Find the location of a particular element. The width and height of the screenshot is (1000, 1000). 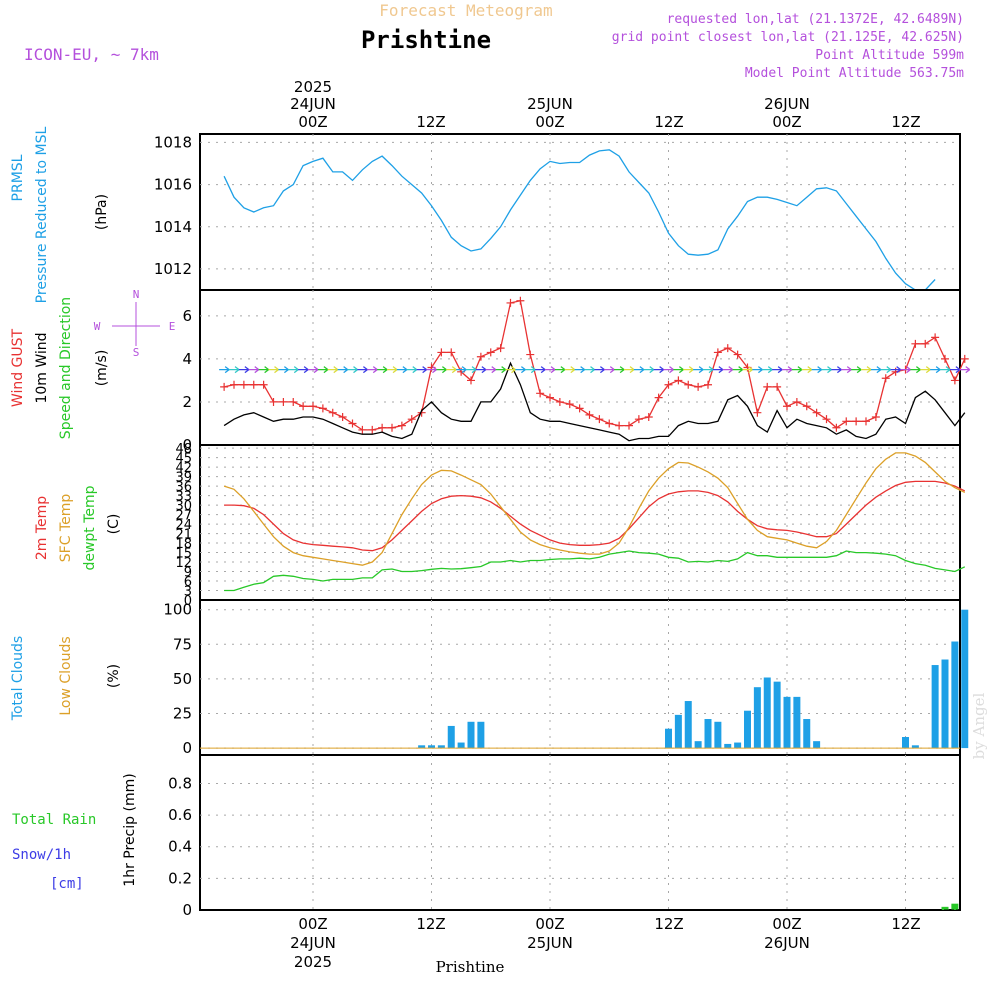

temp-label-1: 2m Temp is located at coordinates (42, 528).